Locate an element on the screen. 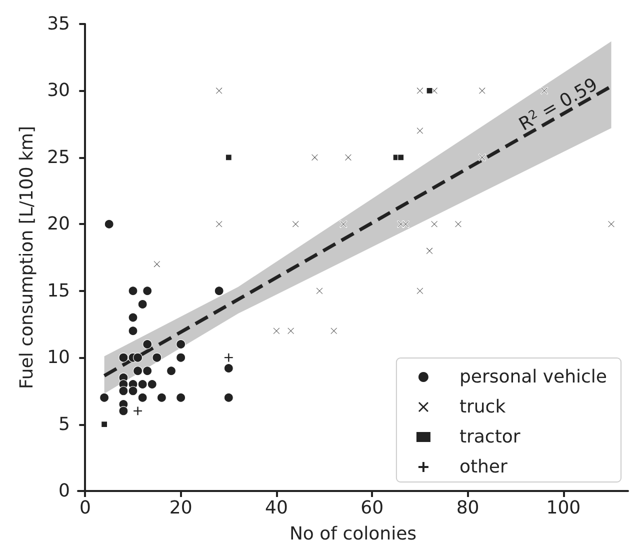 The width and height of the screenshot is (631, 548). y-tick-label: 20 is located at coordinates (58, 224).